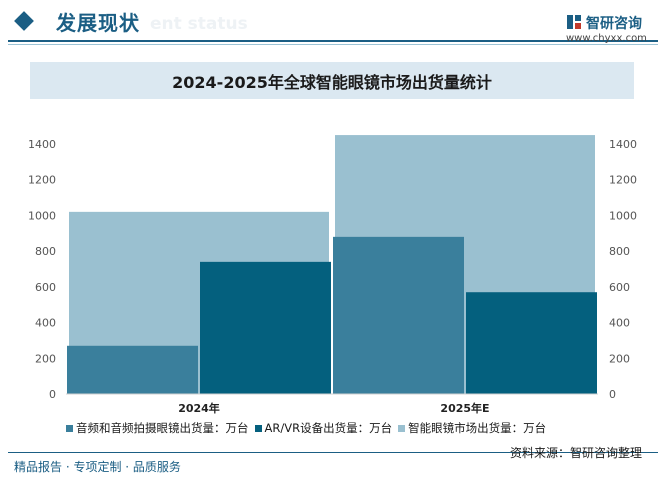 The height and width of the screenshot is (480, 668). I want to click on logo-name: 智研咨询, so click(614, 24).